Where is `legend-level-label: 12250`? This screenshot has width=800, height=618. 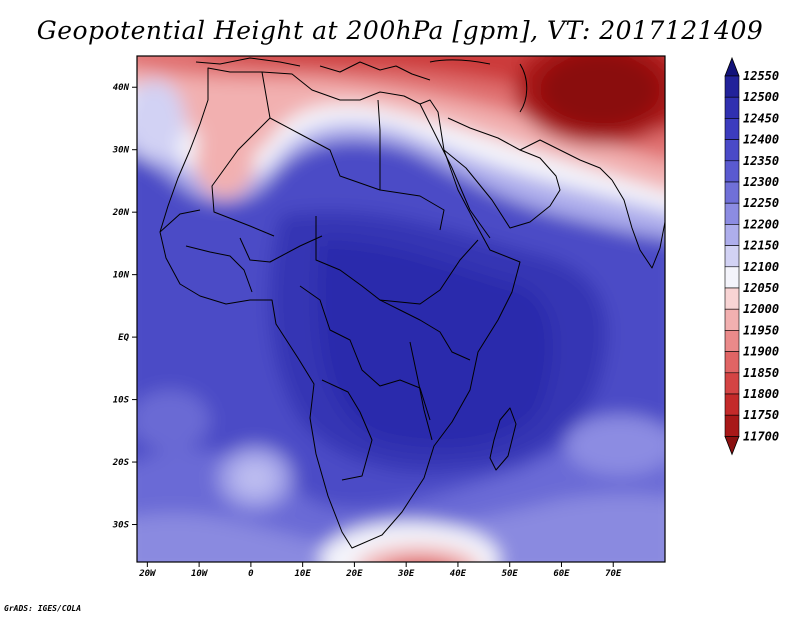 legend-level-label: 12250 is located at coordinates (761, 203).